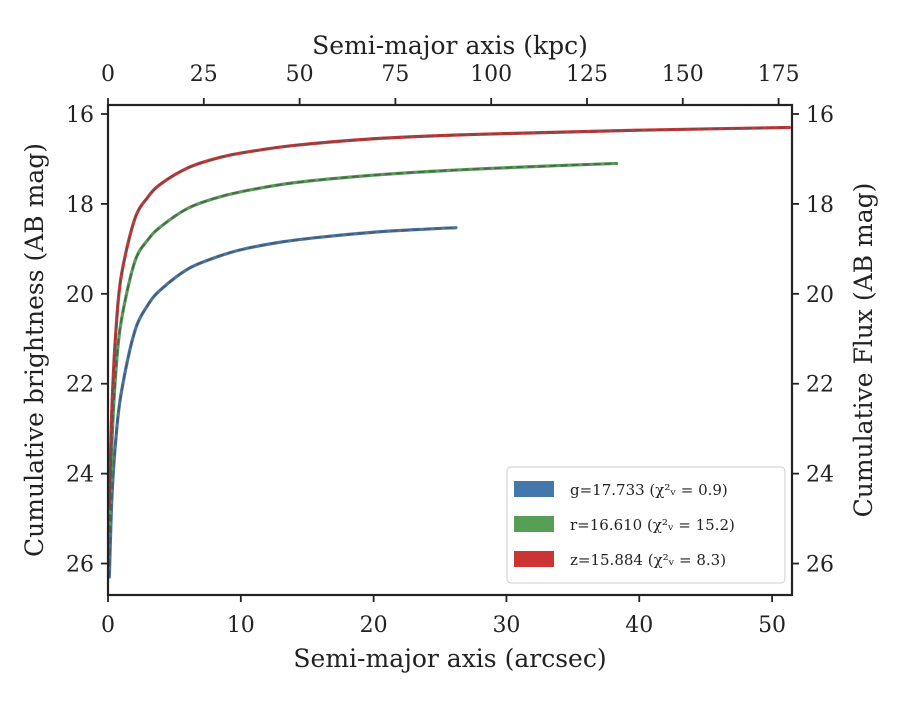 The width and height of the screenshot is (900, 705). I want to click on legend-box, so click(646, 525).